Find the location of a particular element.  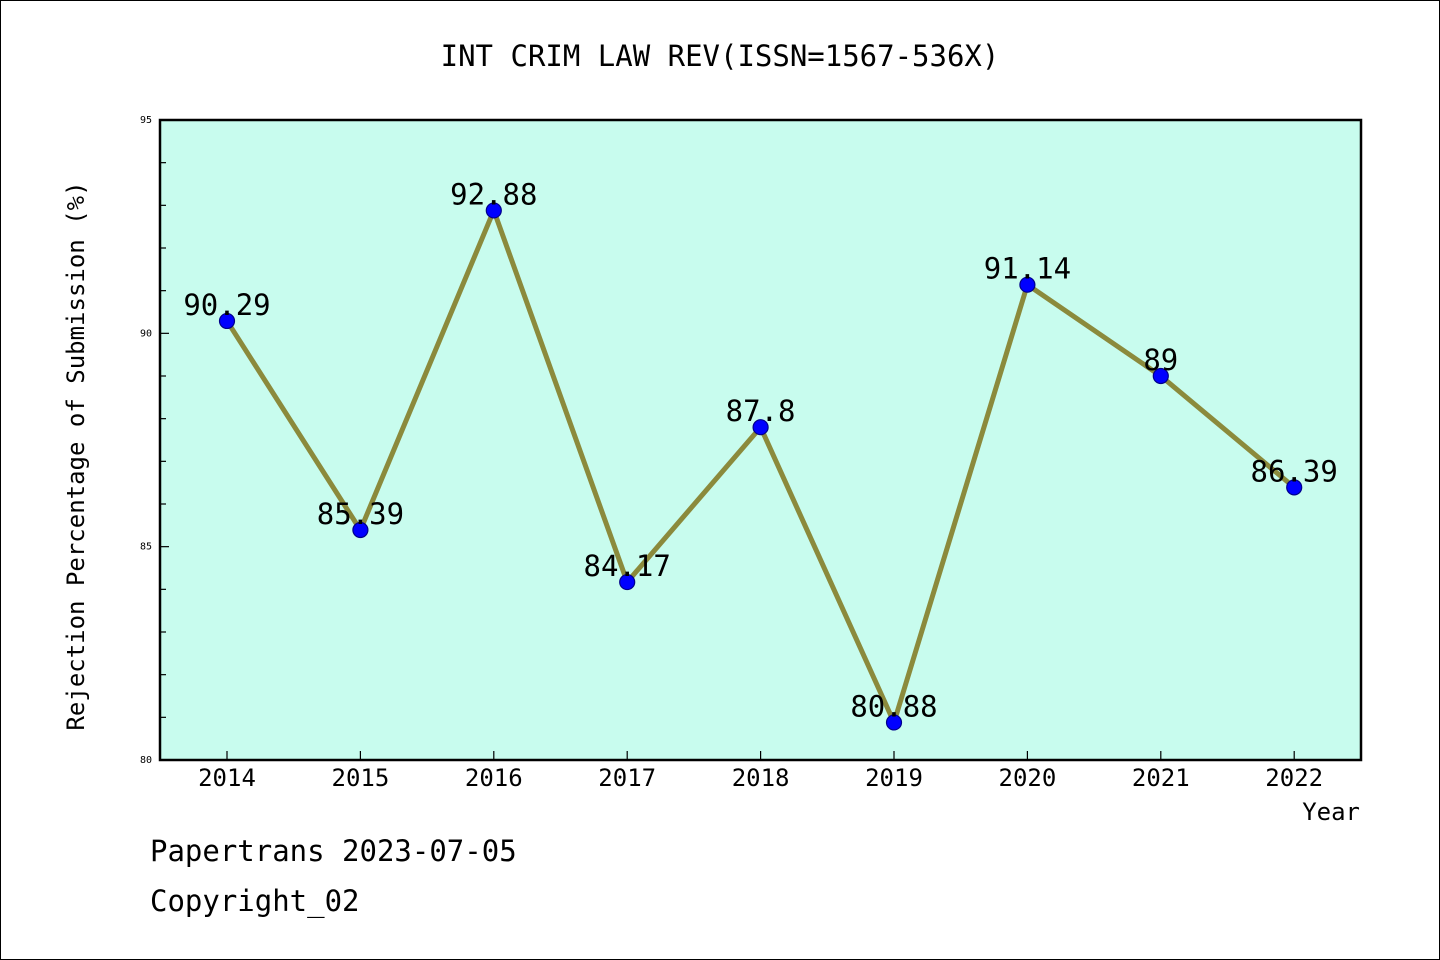

data-label: 92.88 is located at coordinates (493, 194).